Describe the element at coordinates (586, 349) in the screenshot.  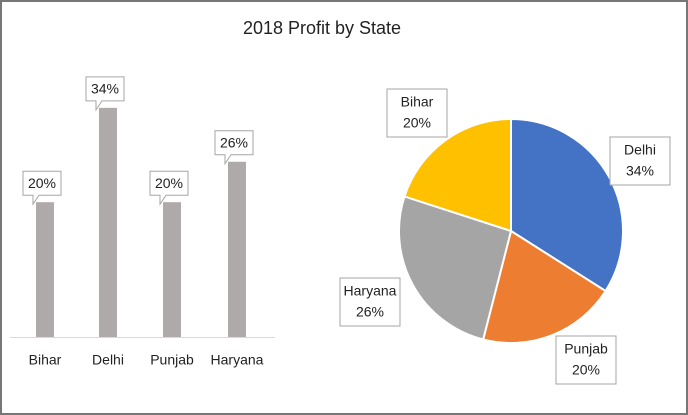
I see `slice-label: Punjab` at that location.